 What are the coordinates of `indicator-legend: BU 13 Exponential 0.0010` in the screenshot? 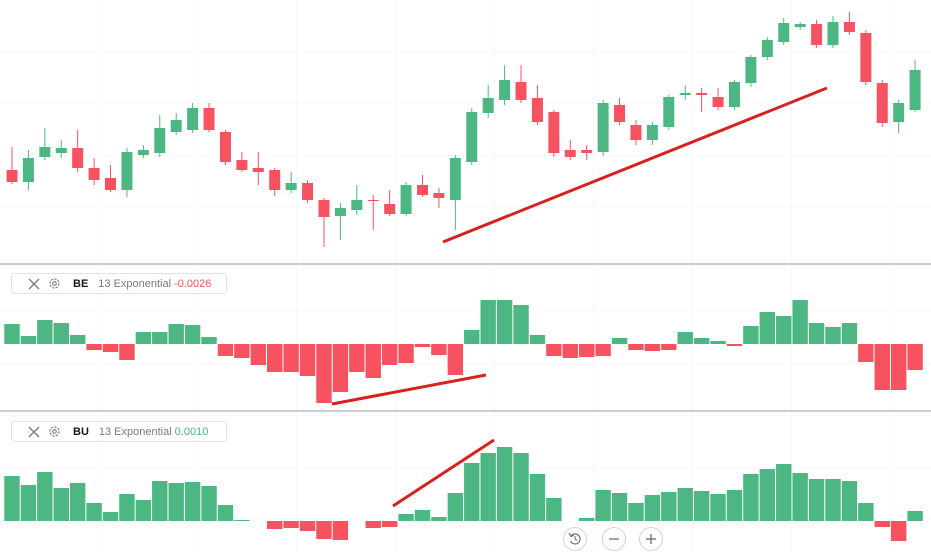 It's located at (119, 431).